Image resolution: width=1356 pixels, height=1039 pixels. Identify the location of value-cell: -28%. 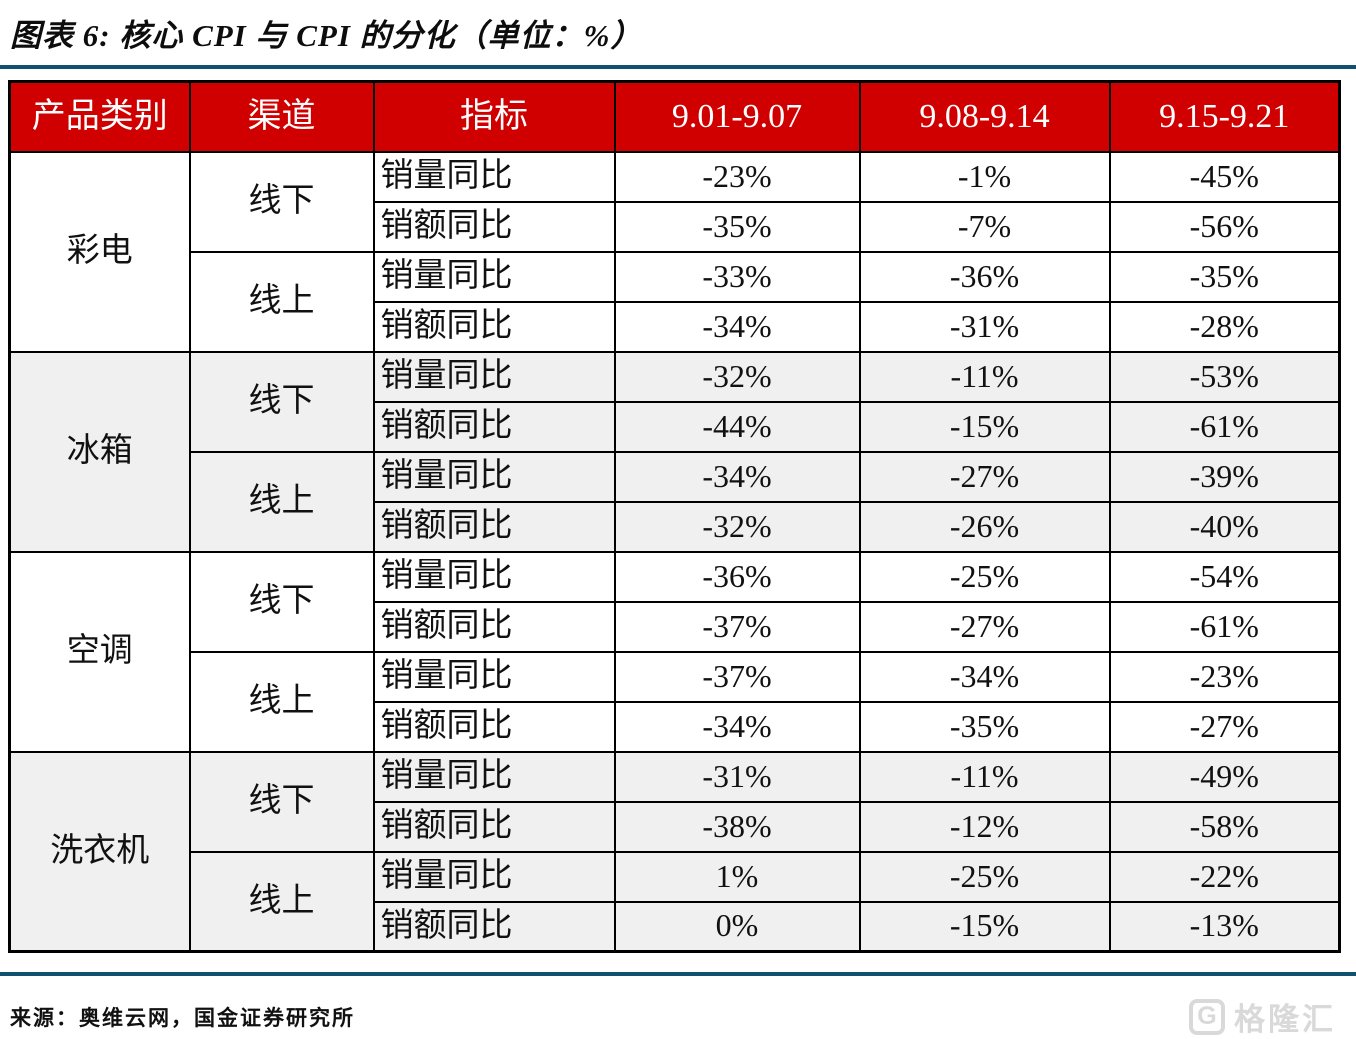
(1224, 326).